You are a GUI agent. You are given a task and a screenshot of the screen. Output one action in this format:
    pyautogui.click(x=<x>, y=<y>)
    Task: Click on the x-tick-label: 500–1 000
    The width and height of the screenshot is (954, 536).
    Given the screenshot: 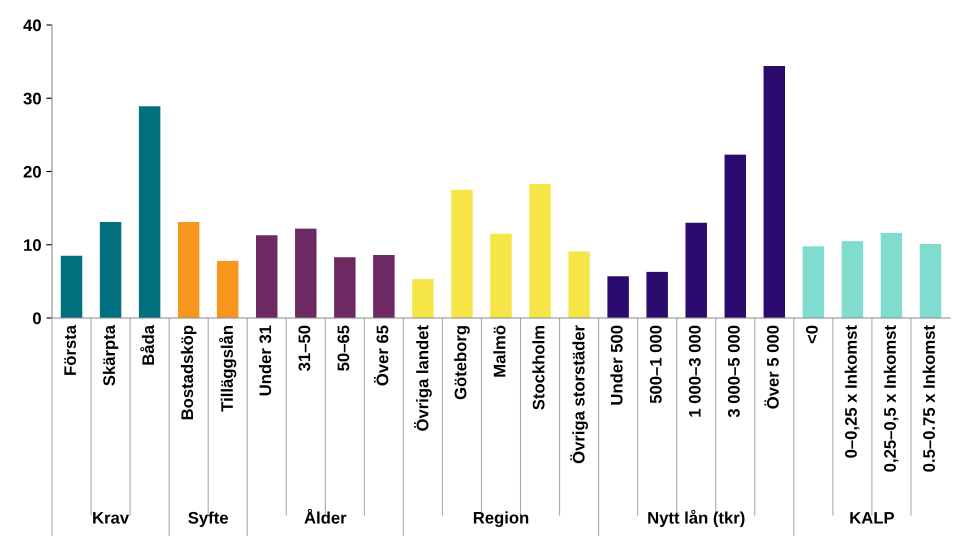 What is the action you would take?
    pyautogui.click(x=656, y=365)
    